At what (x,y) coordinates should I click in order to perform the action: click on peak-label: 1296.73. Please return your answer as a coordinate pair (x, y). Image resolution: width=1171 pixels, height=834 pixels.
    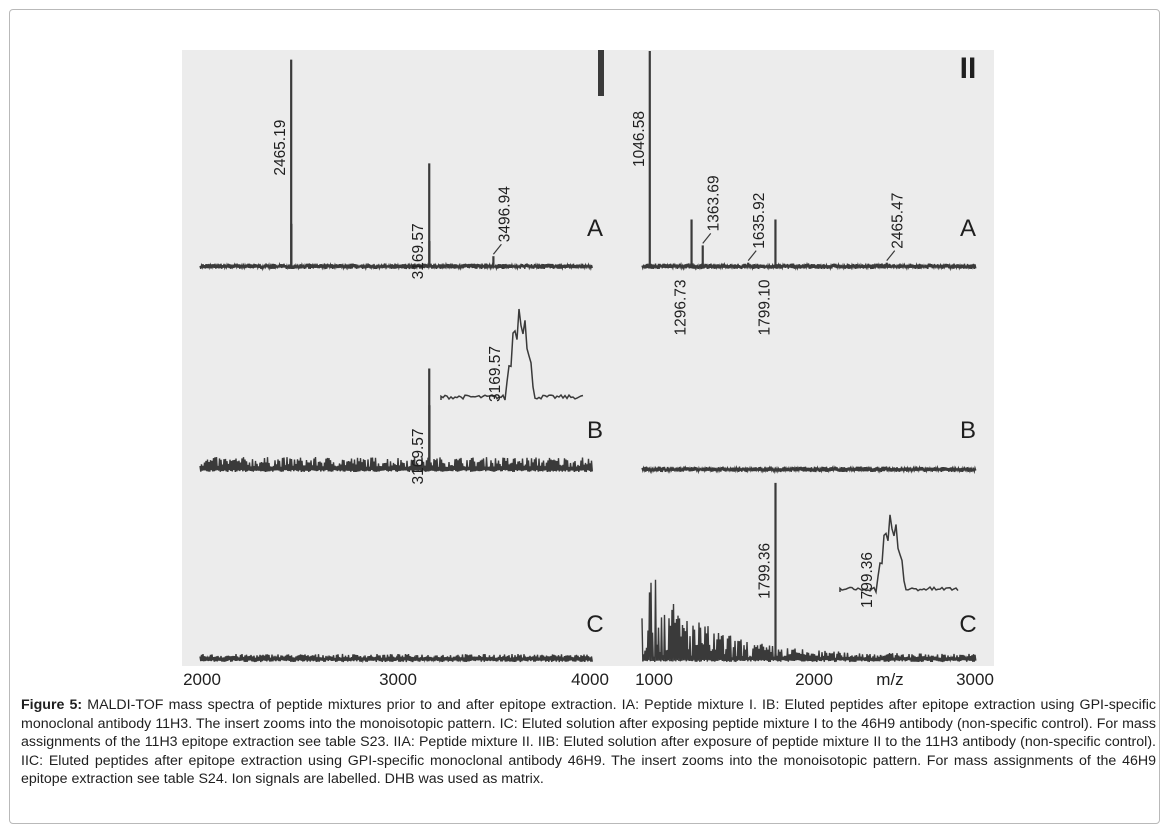
    Looking at the image, I should click on (681, 307).